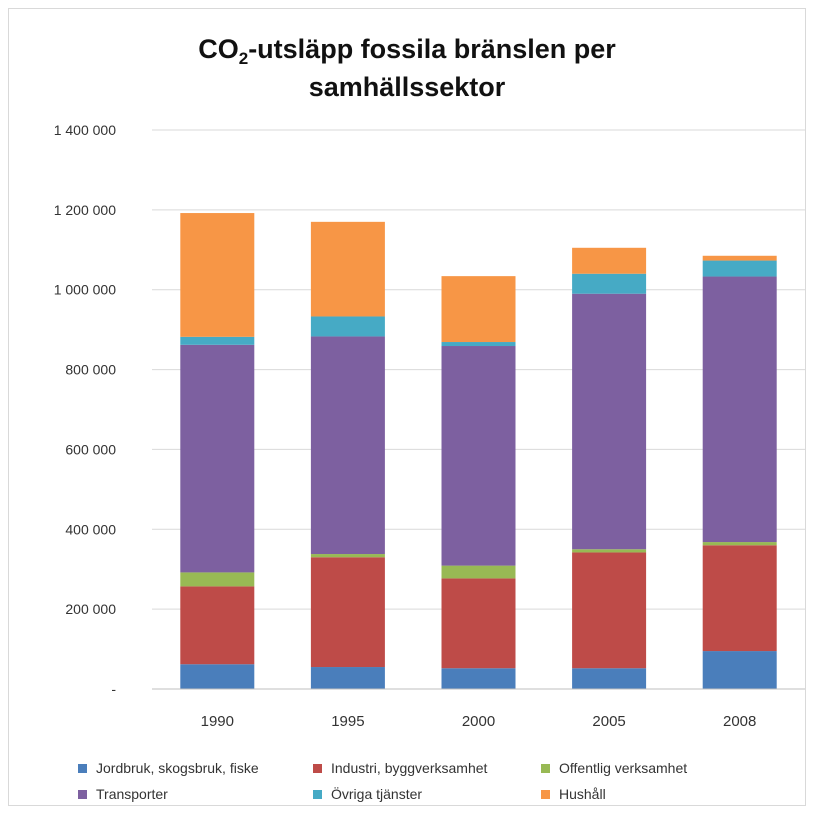 The height and width of the screenshot is (814, 814). What do you see at coordinates (90, 609) in the screenshot?
I see `y-tick-label: 200 000` at bounding box center [90, 609].